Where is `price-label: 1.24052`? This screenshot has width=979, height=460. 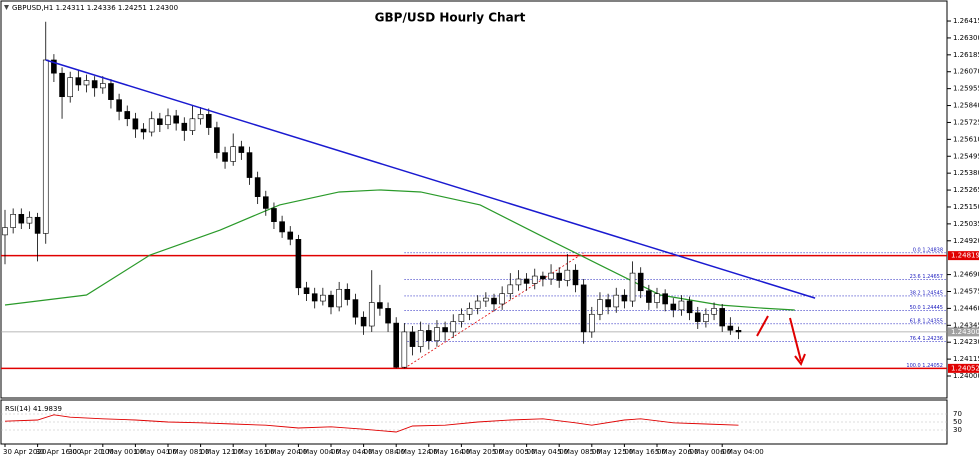
price-label: 1.24052 is located at coordinates (965, 368).